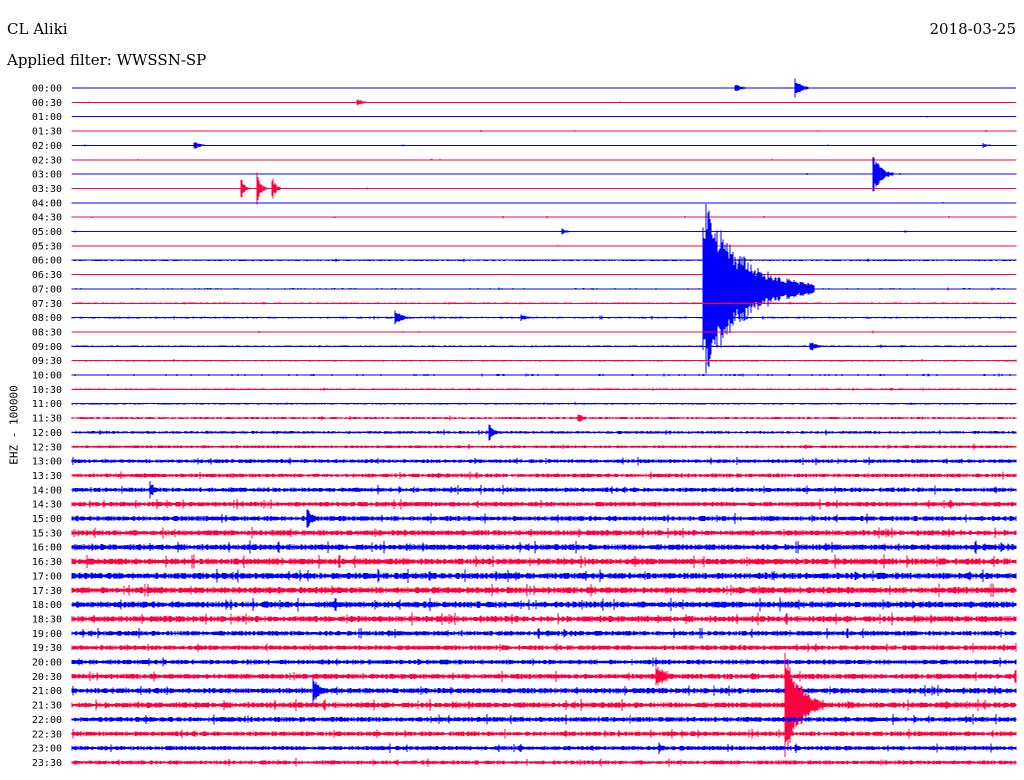 The width and height of the screenshot is (1024, 780). Describe the element at coordinates (47, 304) in the screenshot. I see `row-label-0730: 07:30` at that location.